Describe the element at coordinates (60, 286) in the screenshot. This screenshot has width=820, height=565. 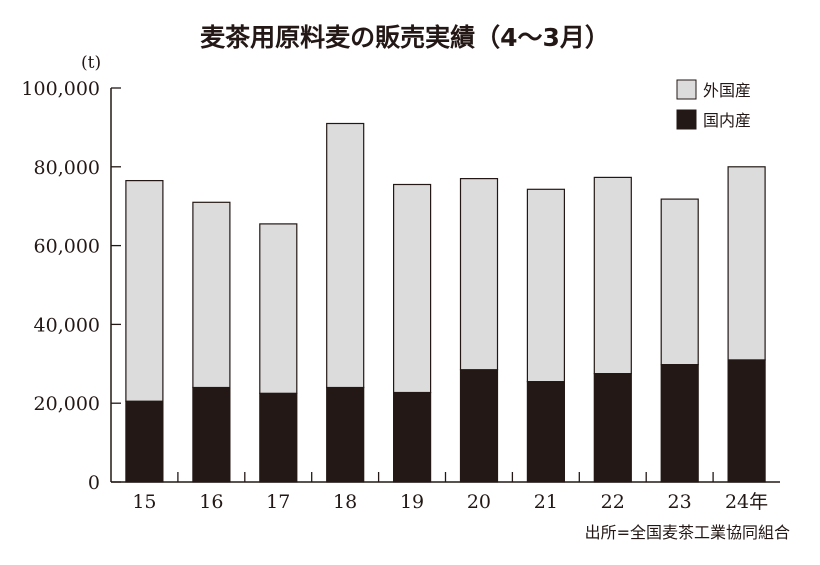
I see `y-tick-labels: 0 20,000 40,000 60,000 80,000 100,000` at that location.